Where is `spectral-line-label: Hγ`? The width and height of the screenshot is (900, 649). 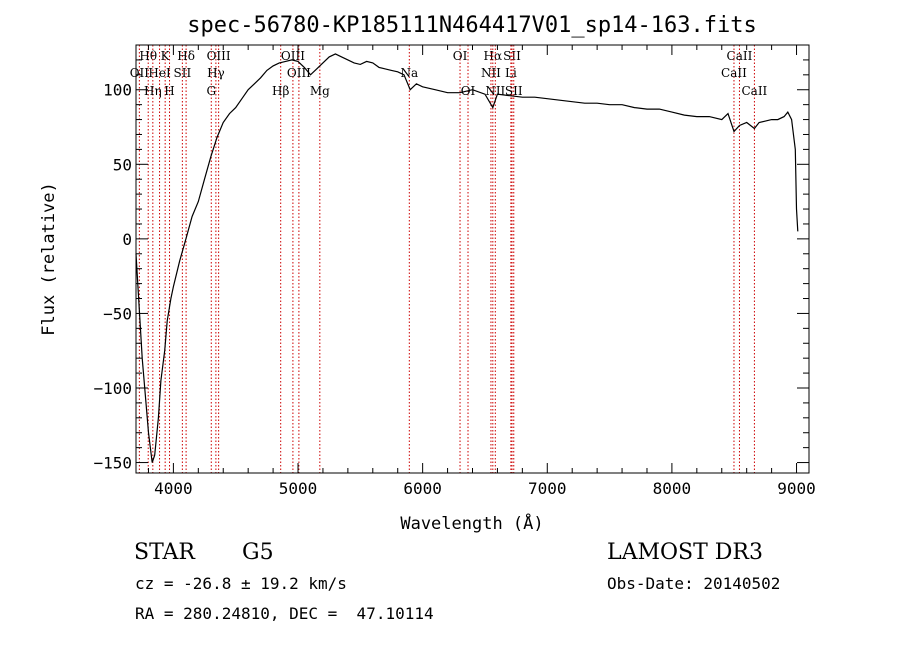 spectral-line-label: Hγ is located at coordinates (216, 73).